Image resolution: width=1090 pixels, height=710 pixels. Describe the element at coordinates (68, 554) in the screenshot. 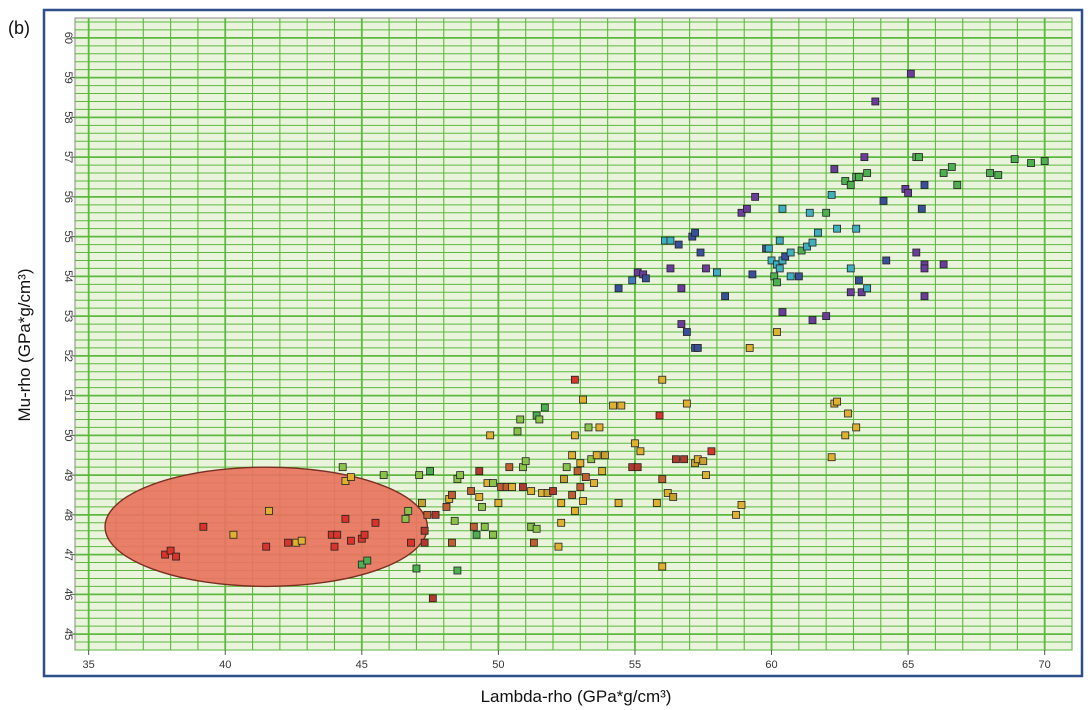

I see `y-tick-label: 47` at that location.